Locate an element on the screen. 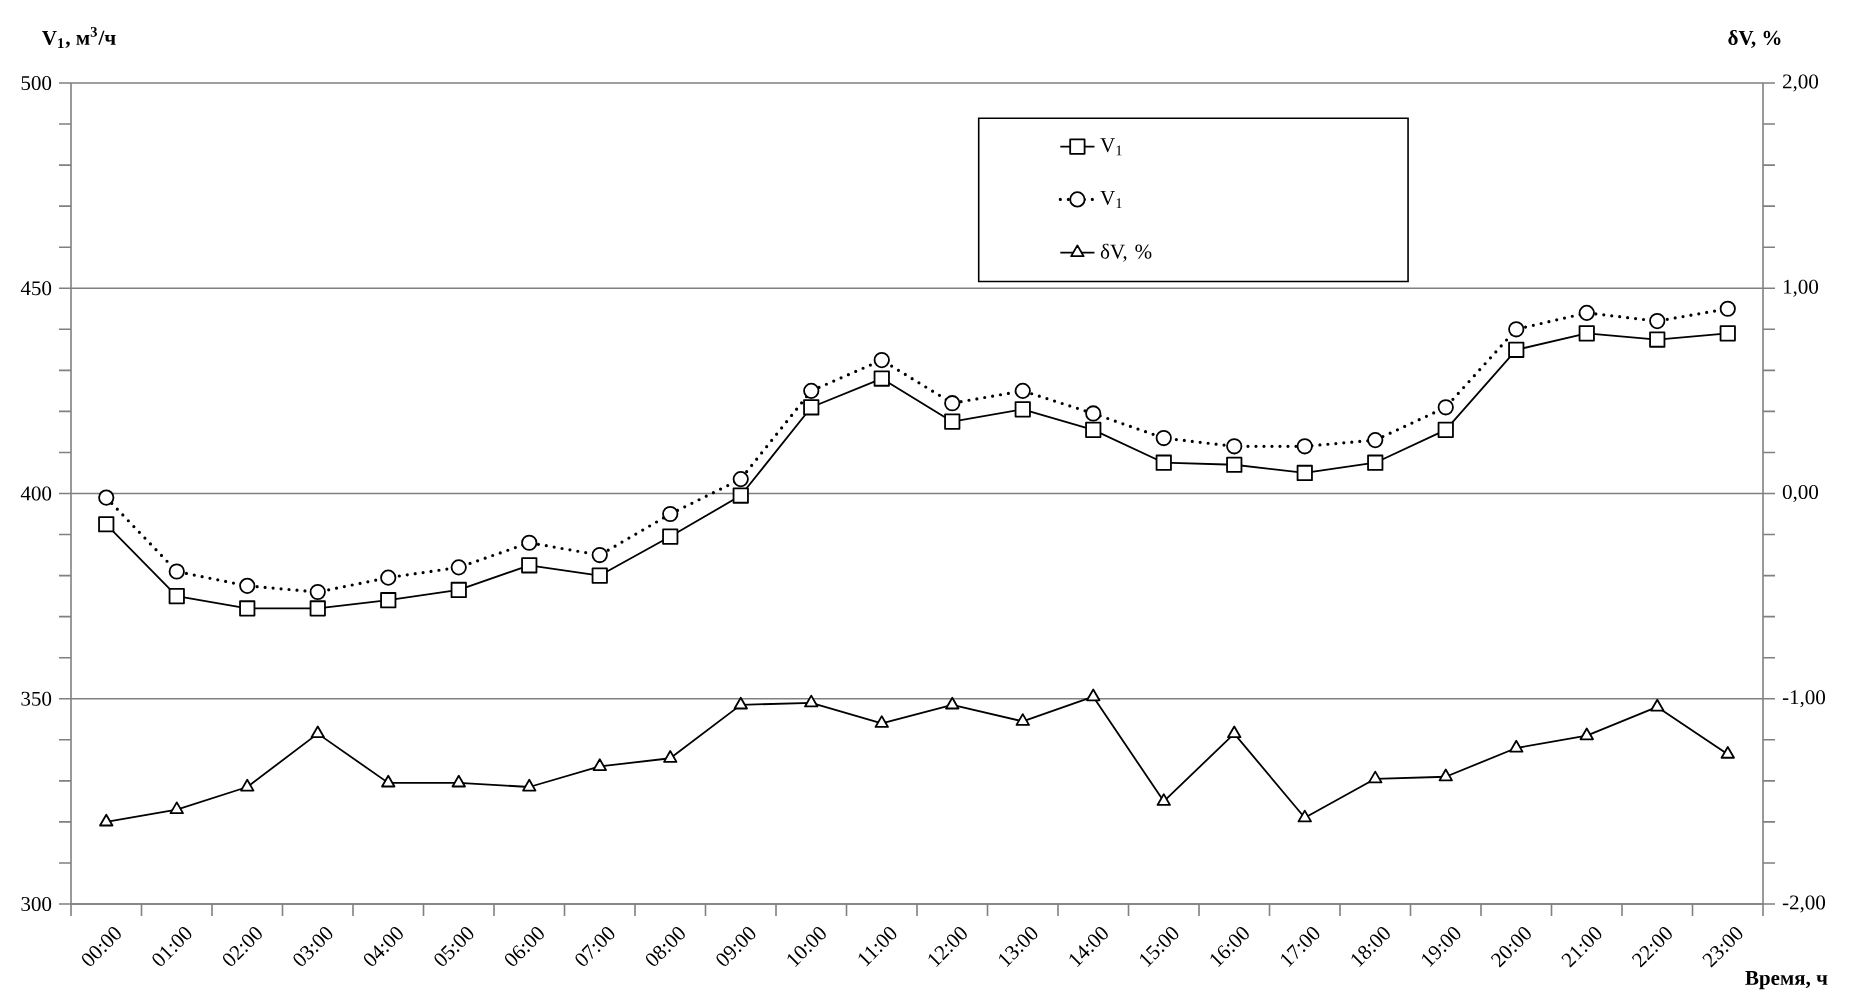 The width and height of the screenshot is (1849, 994). y-tick-label: 500 is located at coordinates (36, 83).